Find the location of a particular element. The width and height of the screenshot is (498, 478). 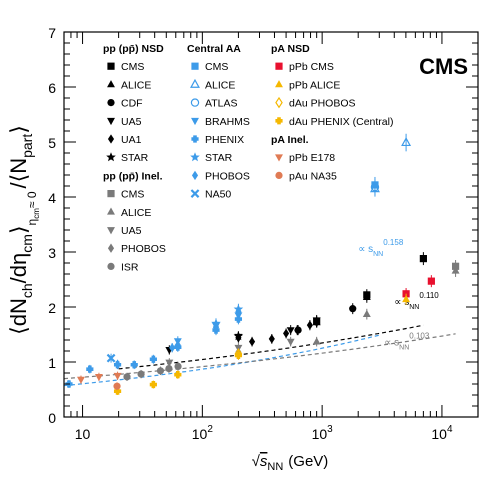

legend-label: UA1 is located at coordinates (131, 140).